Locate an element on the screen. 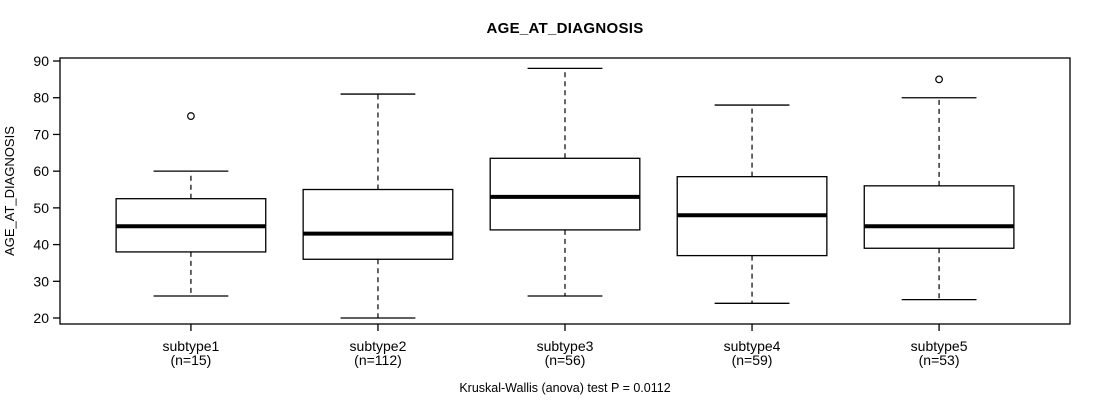  x-category-sublabel-subtype4: (n=59) is located at coordinates (752, 360).